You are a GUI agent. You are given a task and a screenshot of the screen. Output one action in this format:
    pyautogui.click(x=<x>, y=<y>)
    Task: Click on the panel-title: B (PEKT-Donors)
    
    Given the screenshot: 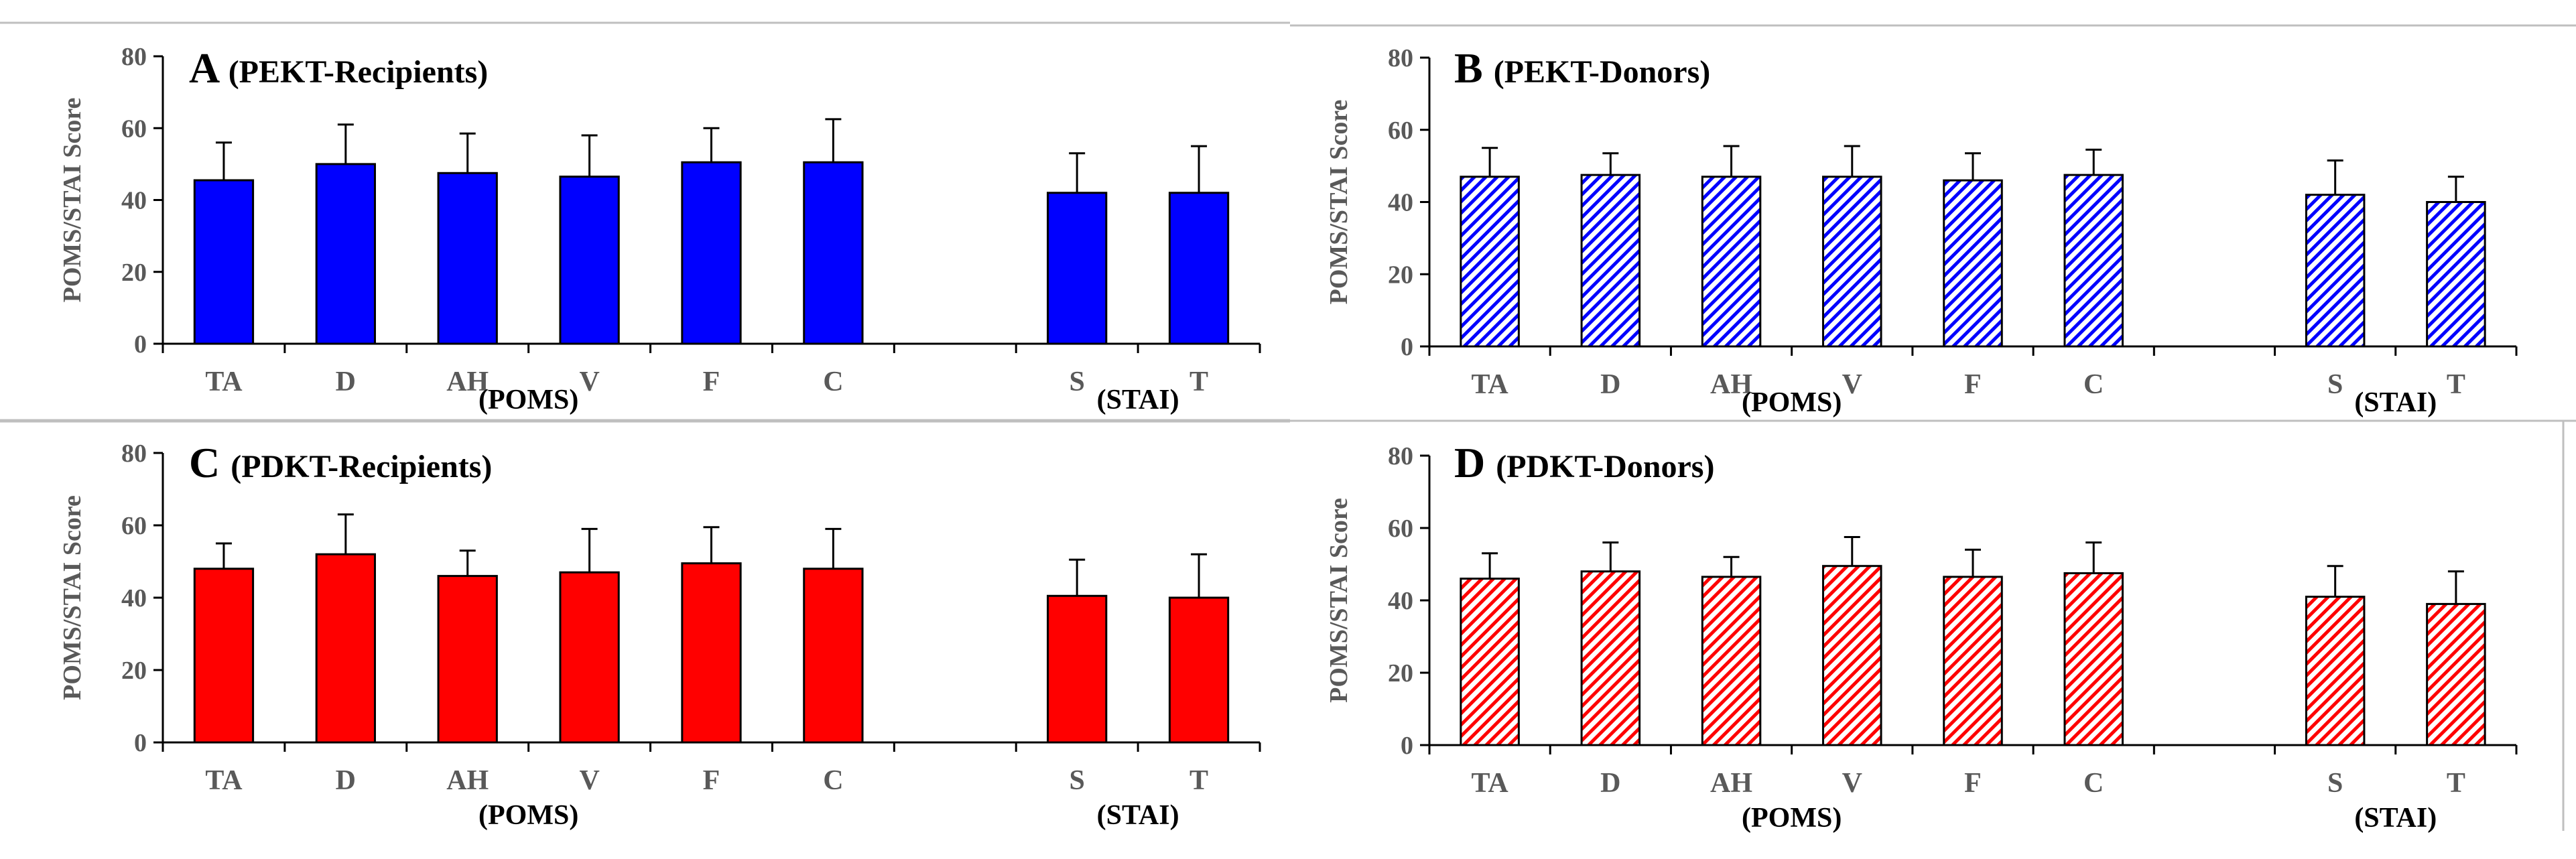 What is the action you would take?
    pyautogui.click(x=1582, y=68)
    